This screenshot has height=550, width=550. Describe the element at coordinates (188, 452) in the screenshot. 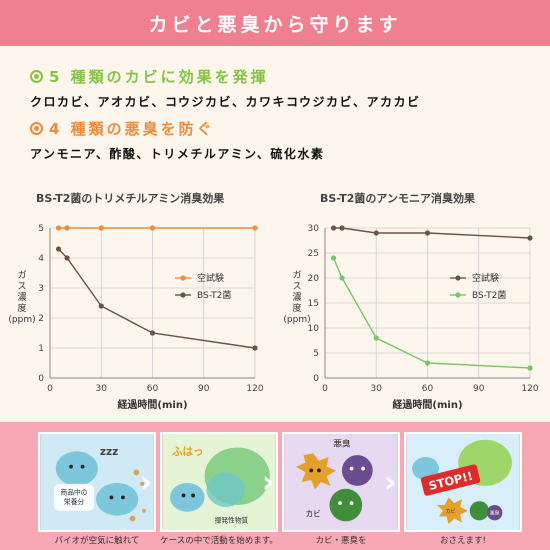

I see `fuha-label: ふはっ` at that location.